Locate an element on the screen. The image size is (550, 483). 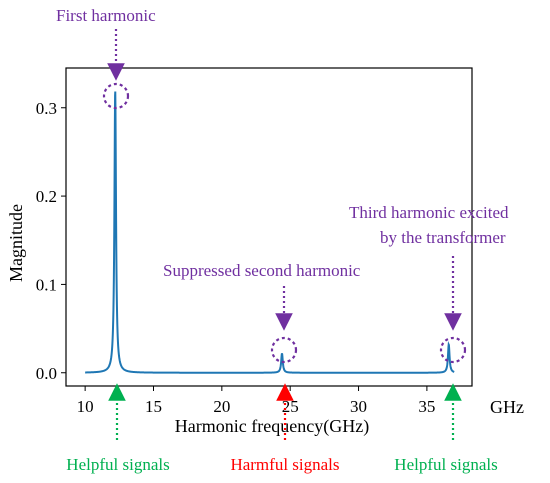
x-tick-label: 15 is located at coordinates (153, 406).